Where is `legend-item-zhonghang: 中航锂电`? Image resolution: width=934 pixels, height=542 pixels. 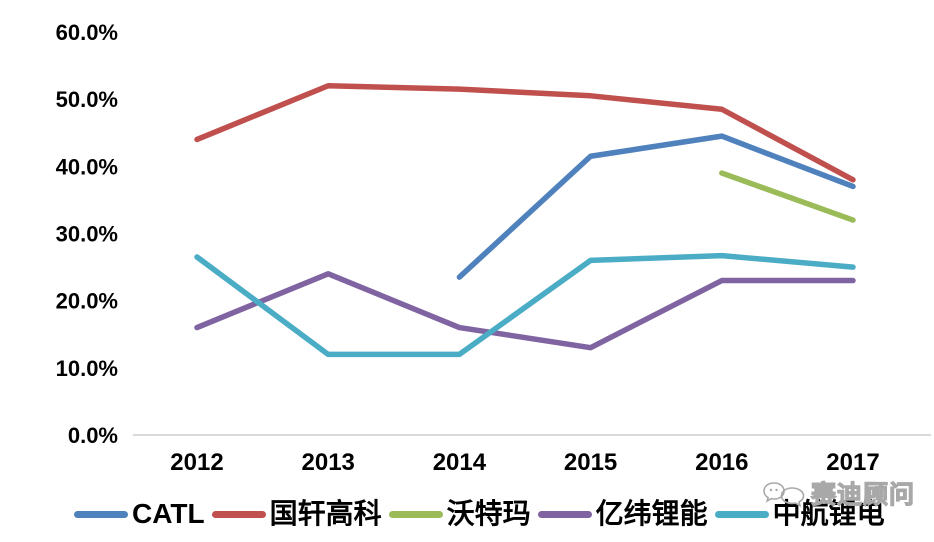 legend-item-zhonghang: 中航锂电 is located at coordinates (799, 513).